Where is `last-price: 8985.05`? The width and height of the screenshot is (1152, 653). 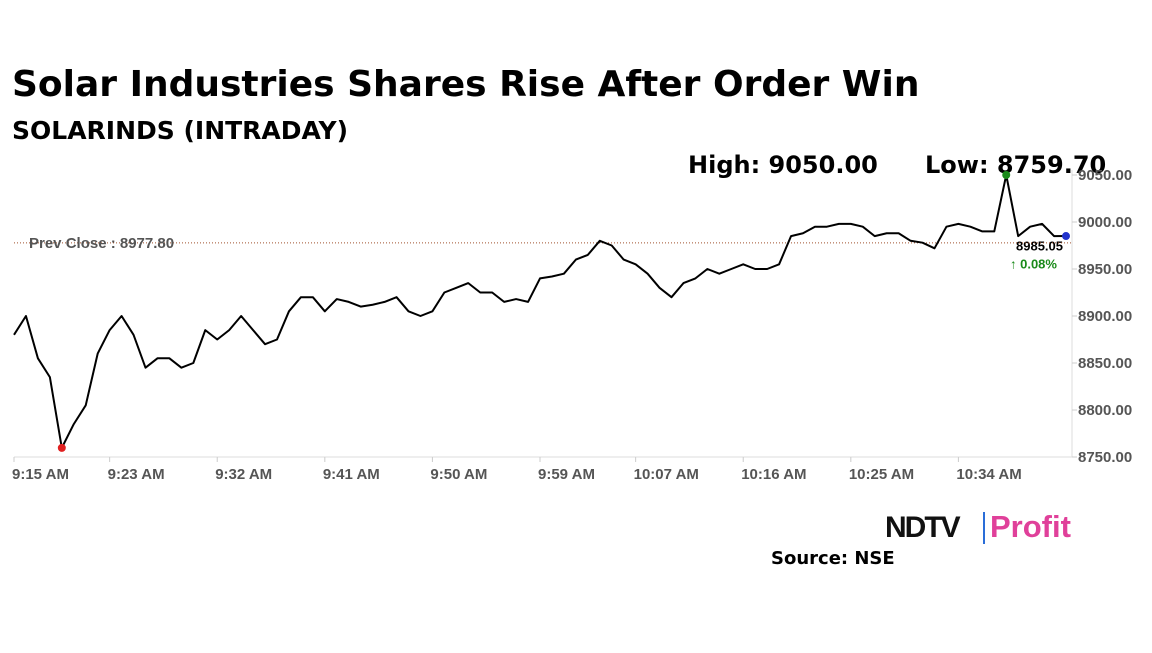 last-price: 8985.05 is located at coordinates (1039, 245).